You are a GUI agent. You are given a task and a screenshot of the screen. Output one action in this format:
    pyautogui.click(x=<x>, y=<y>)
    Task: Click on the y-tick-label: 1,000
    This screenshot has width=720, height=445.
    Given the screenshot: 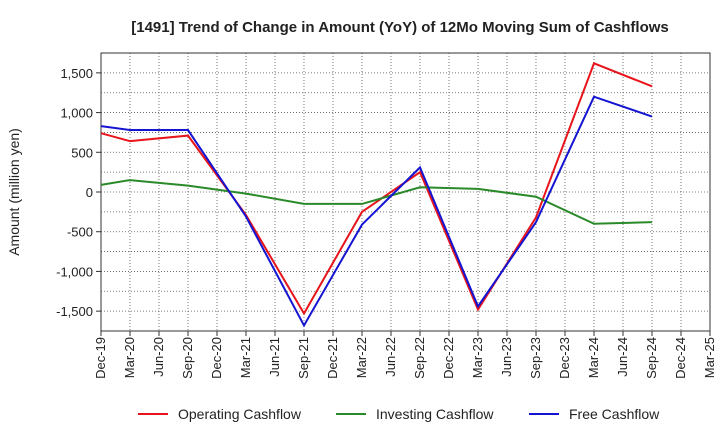 What is the action you would take?
    pyautogui.click(x=76, y=113)
    